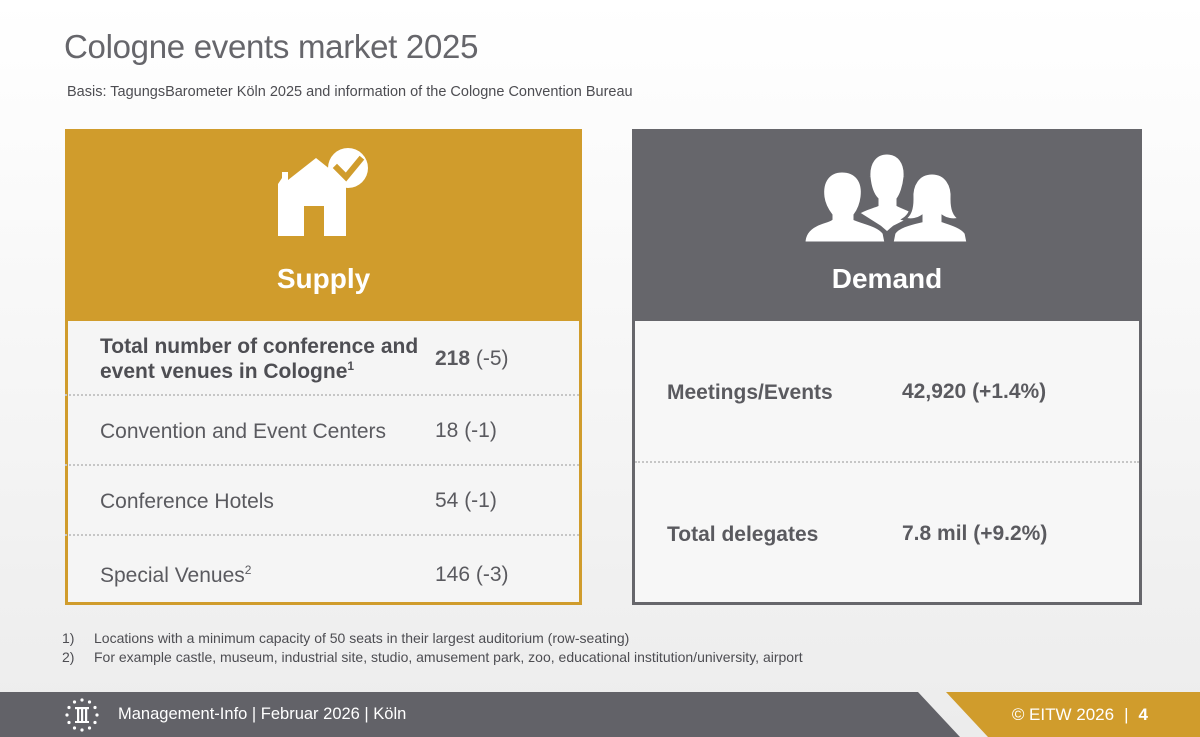  Describe the element at coordinates (324, 196) in the screenshot. I see `house-check-icon` at that location.